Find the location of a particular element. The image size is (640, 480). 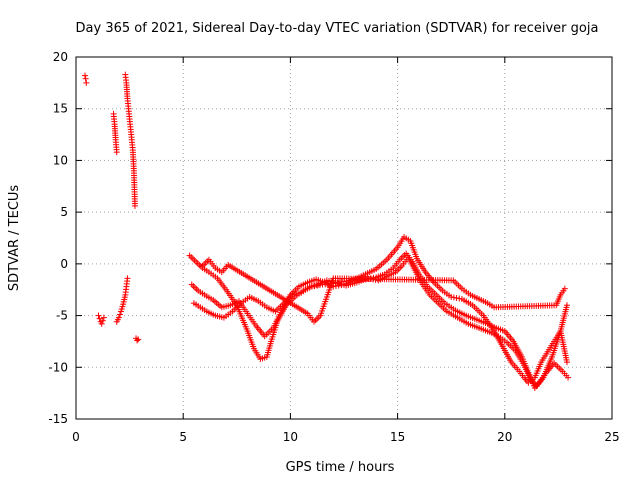

y-tick-label: -10 is located at coordinates (58, 367).